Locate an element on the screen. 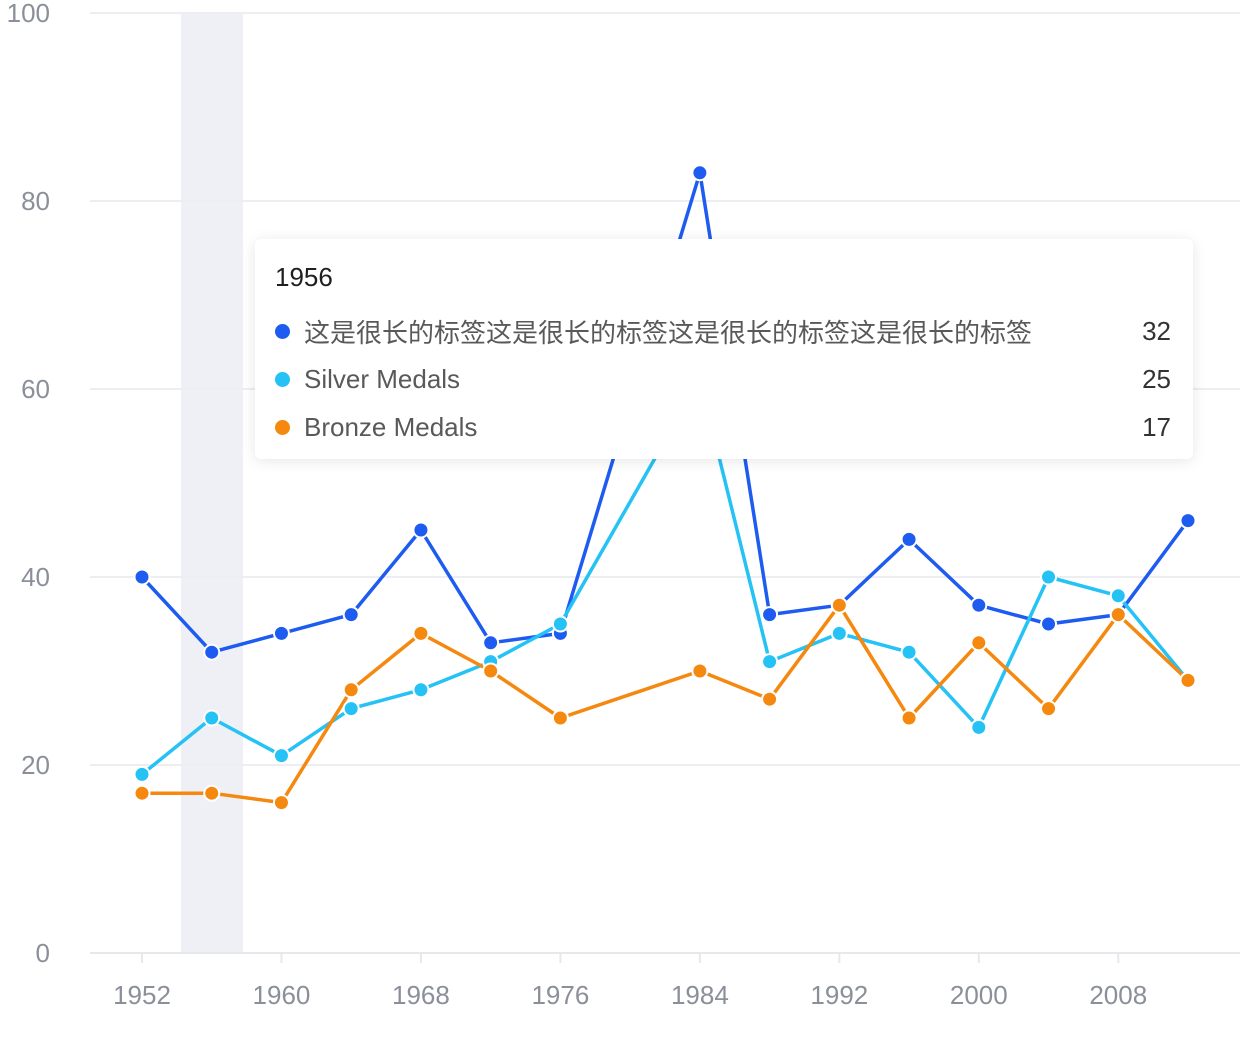  x-tick-label: 1960 is located at coordinates (282, 995).